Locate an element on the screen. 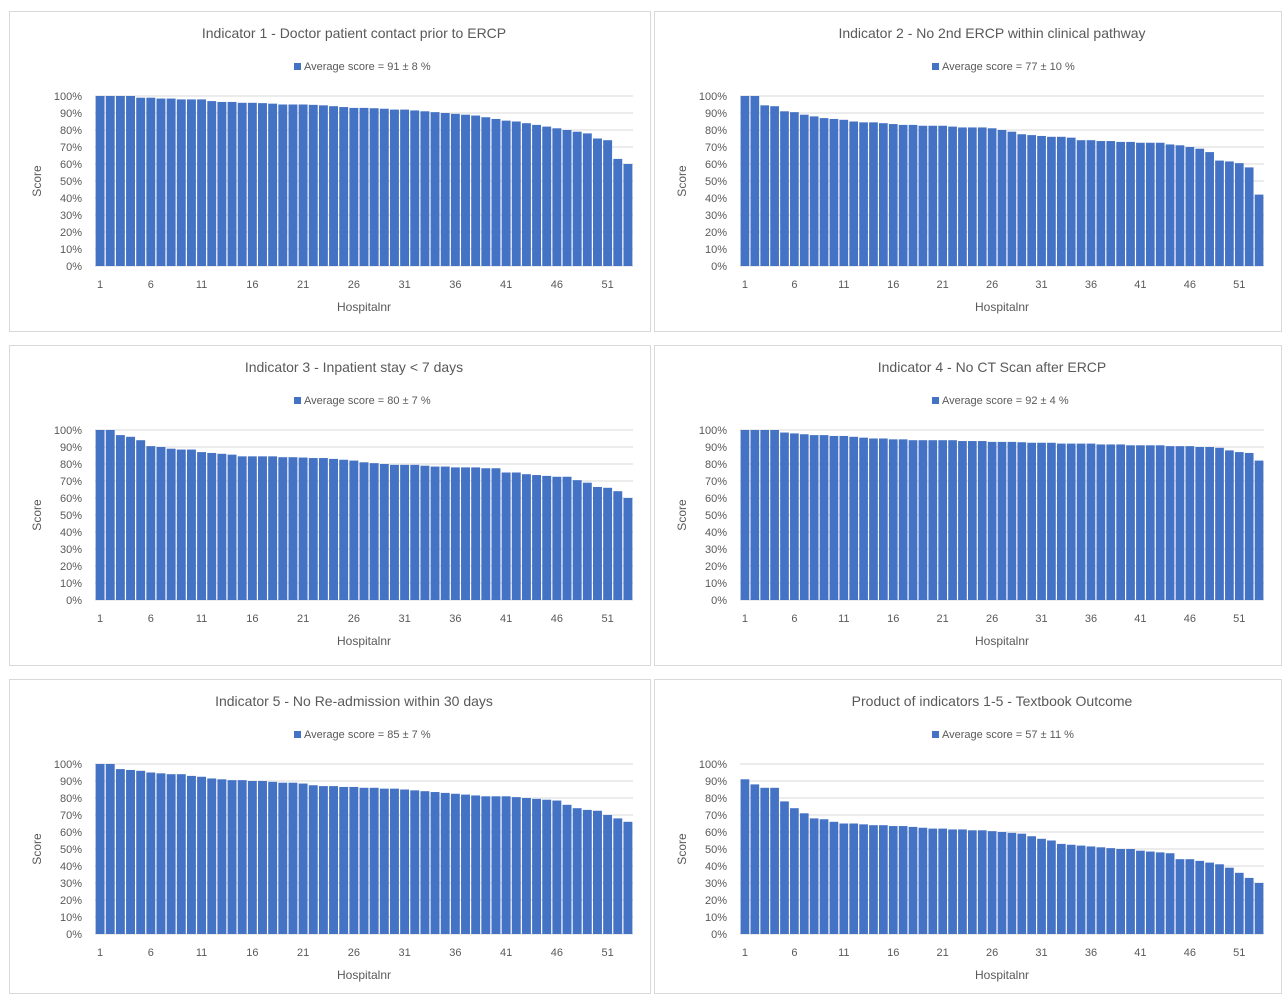 This screenshot has width=1282, height=994. y-tick-label: 10% is located at coordinates (71, 250).